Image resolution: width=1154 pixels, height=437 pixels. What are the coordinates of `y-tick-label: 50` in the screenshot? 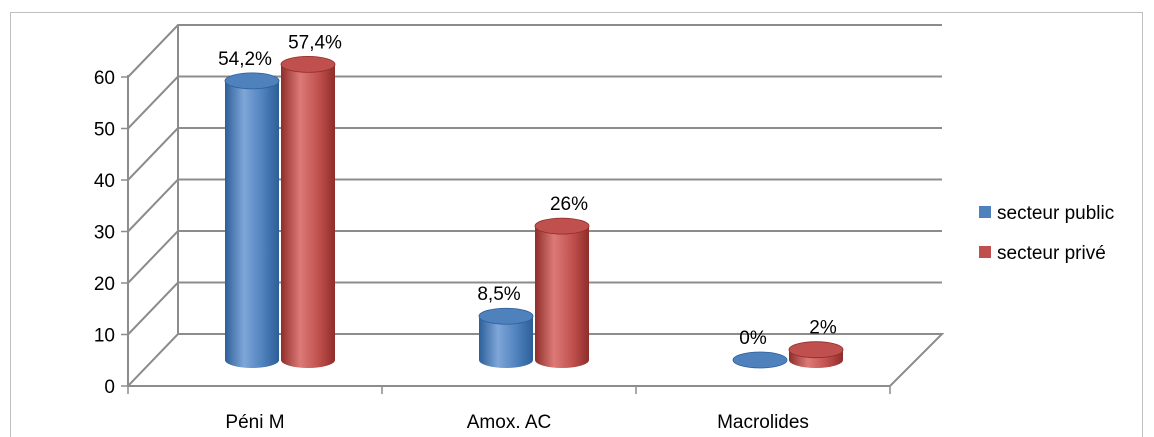 It's located at (104, 130).